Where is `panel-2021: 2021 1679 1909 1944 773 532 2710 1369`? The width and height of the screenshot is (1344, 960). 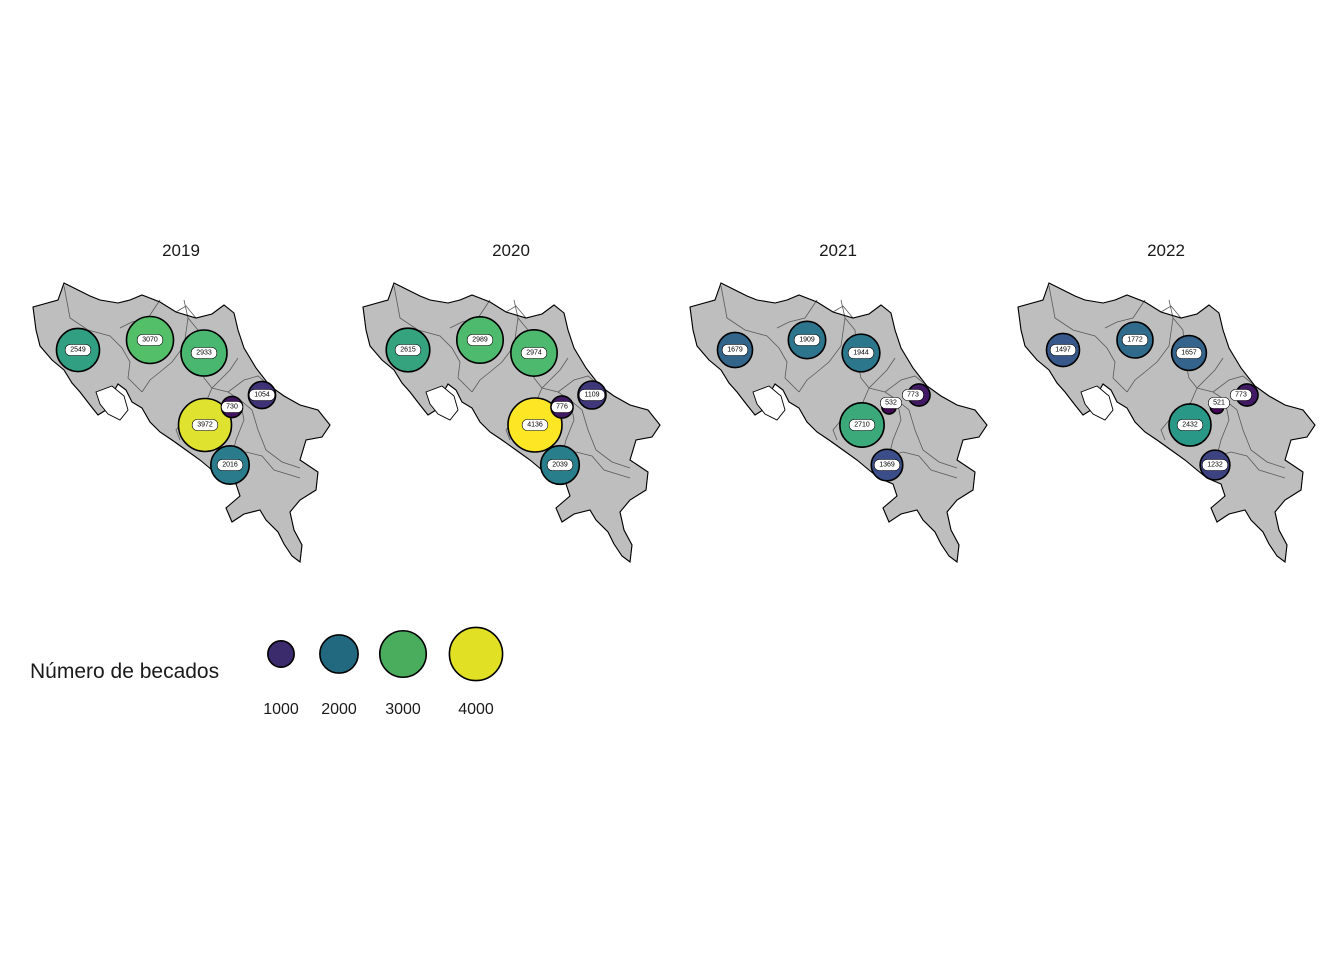
panel-2021: 2021 1679 1909 1944 773 532 2710 1369 is located at coordinates (838, 402).